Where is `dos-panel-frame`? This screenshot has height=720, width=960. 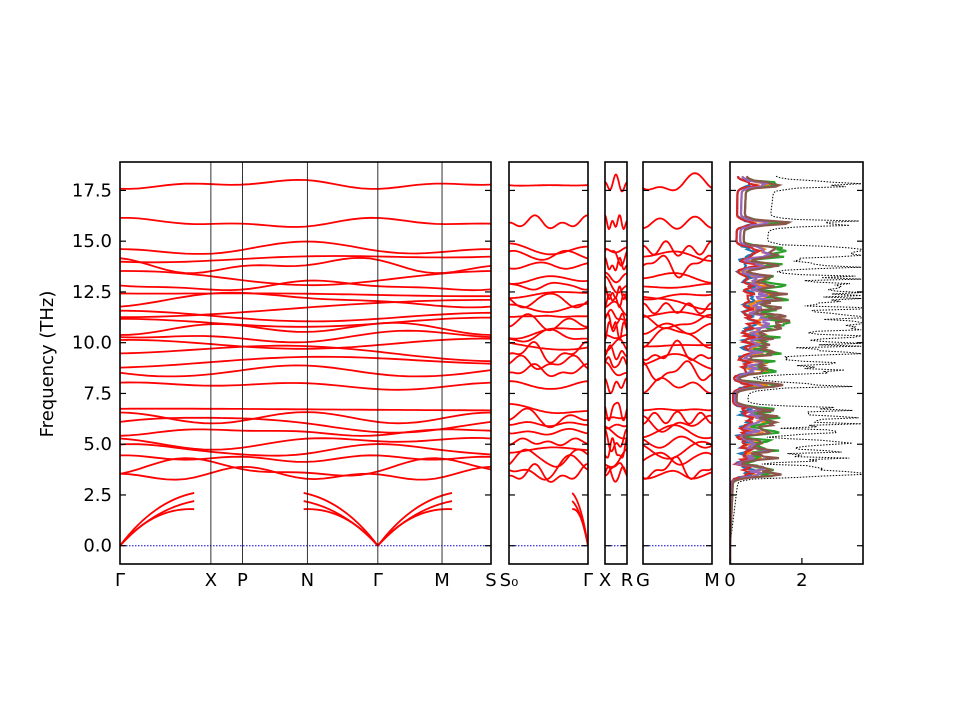
dos-panel-frame is located at coordinates (796, 363).